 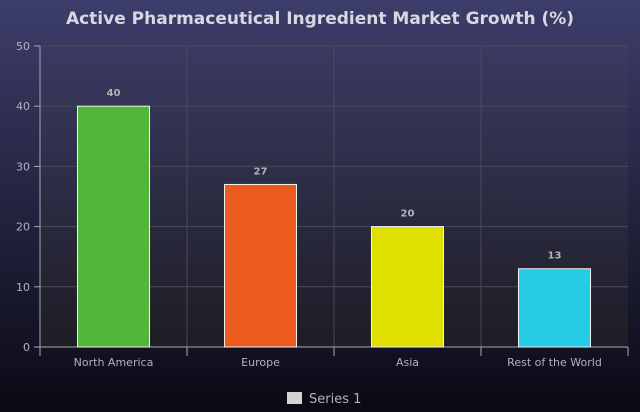 I want to click on x-tick-label: Asia, so click(x=407, y=362).